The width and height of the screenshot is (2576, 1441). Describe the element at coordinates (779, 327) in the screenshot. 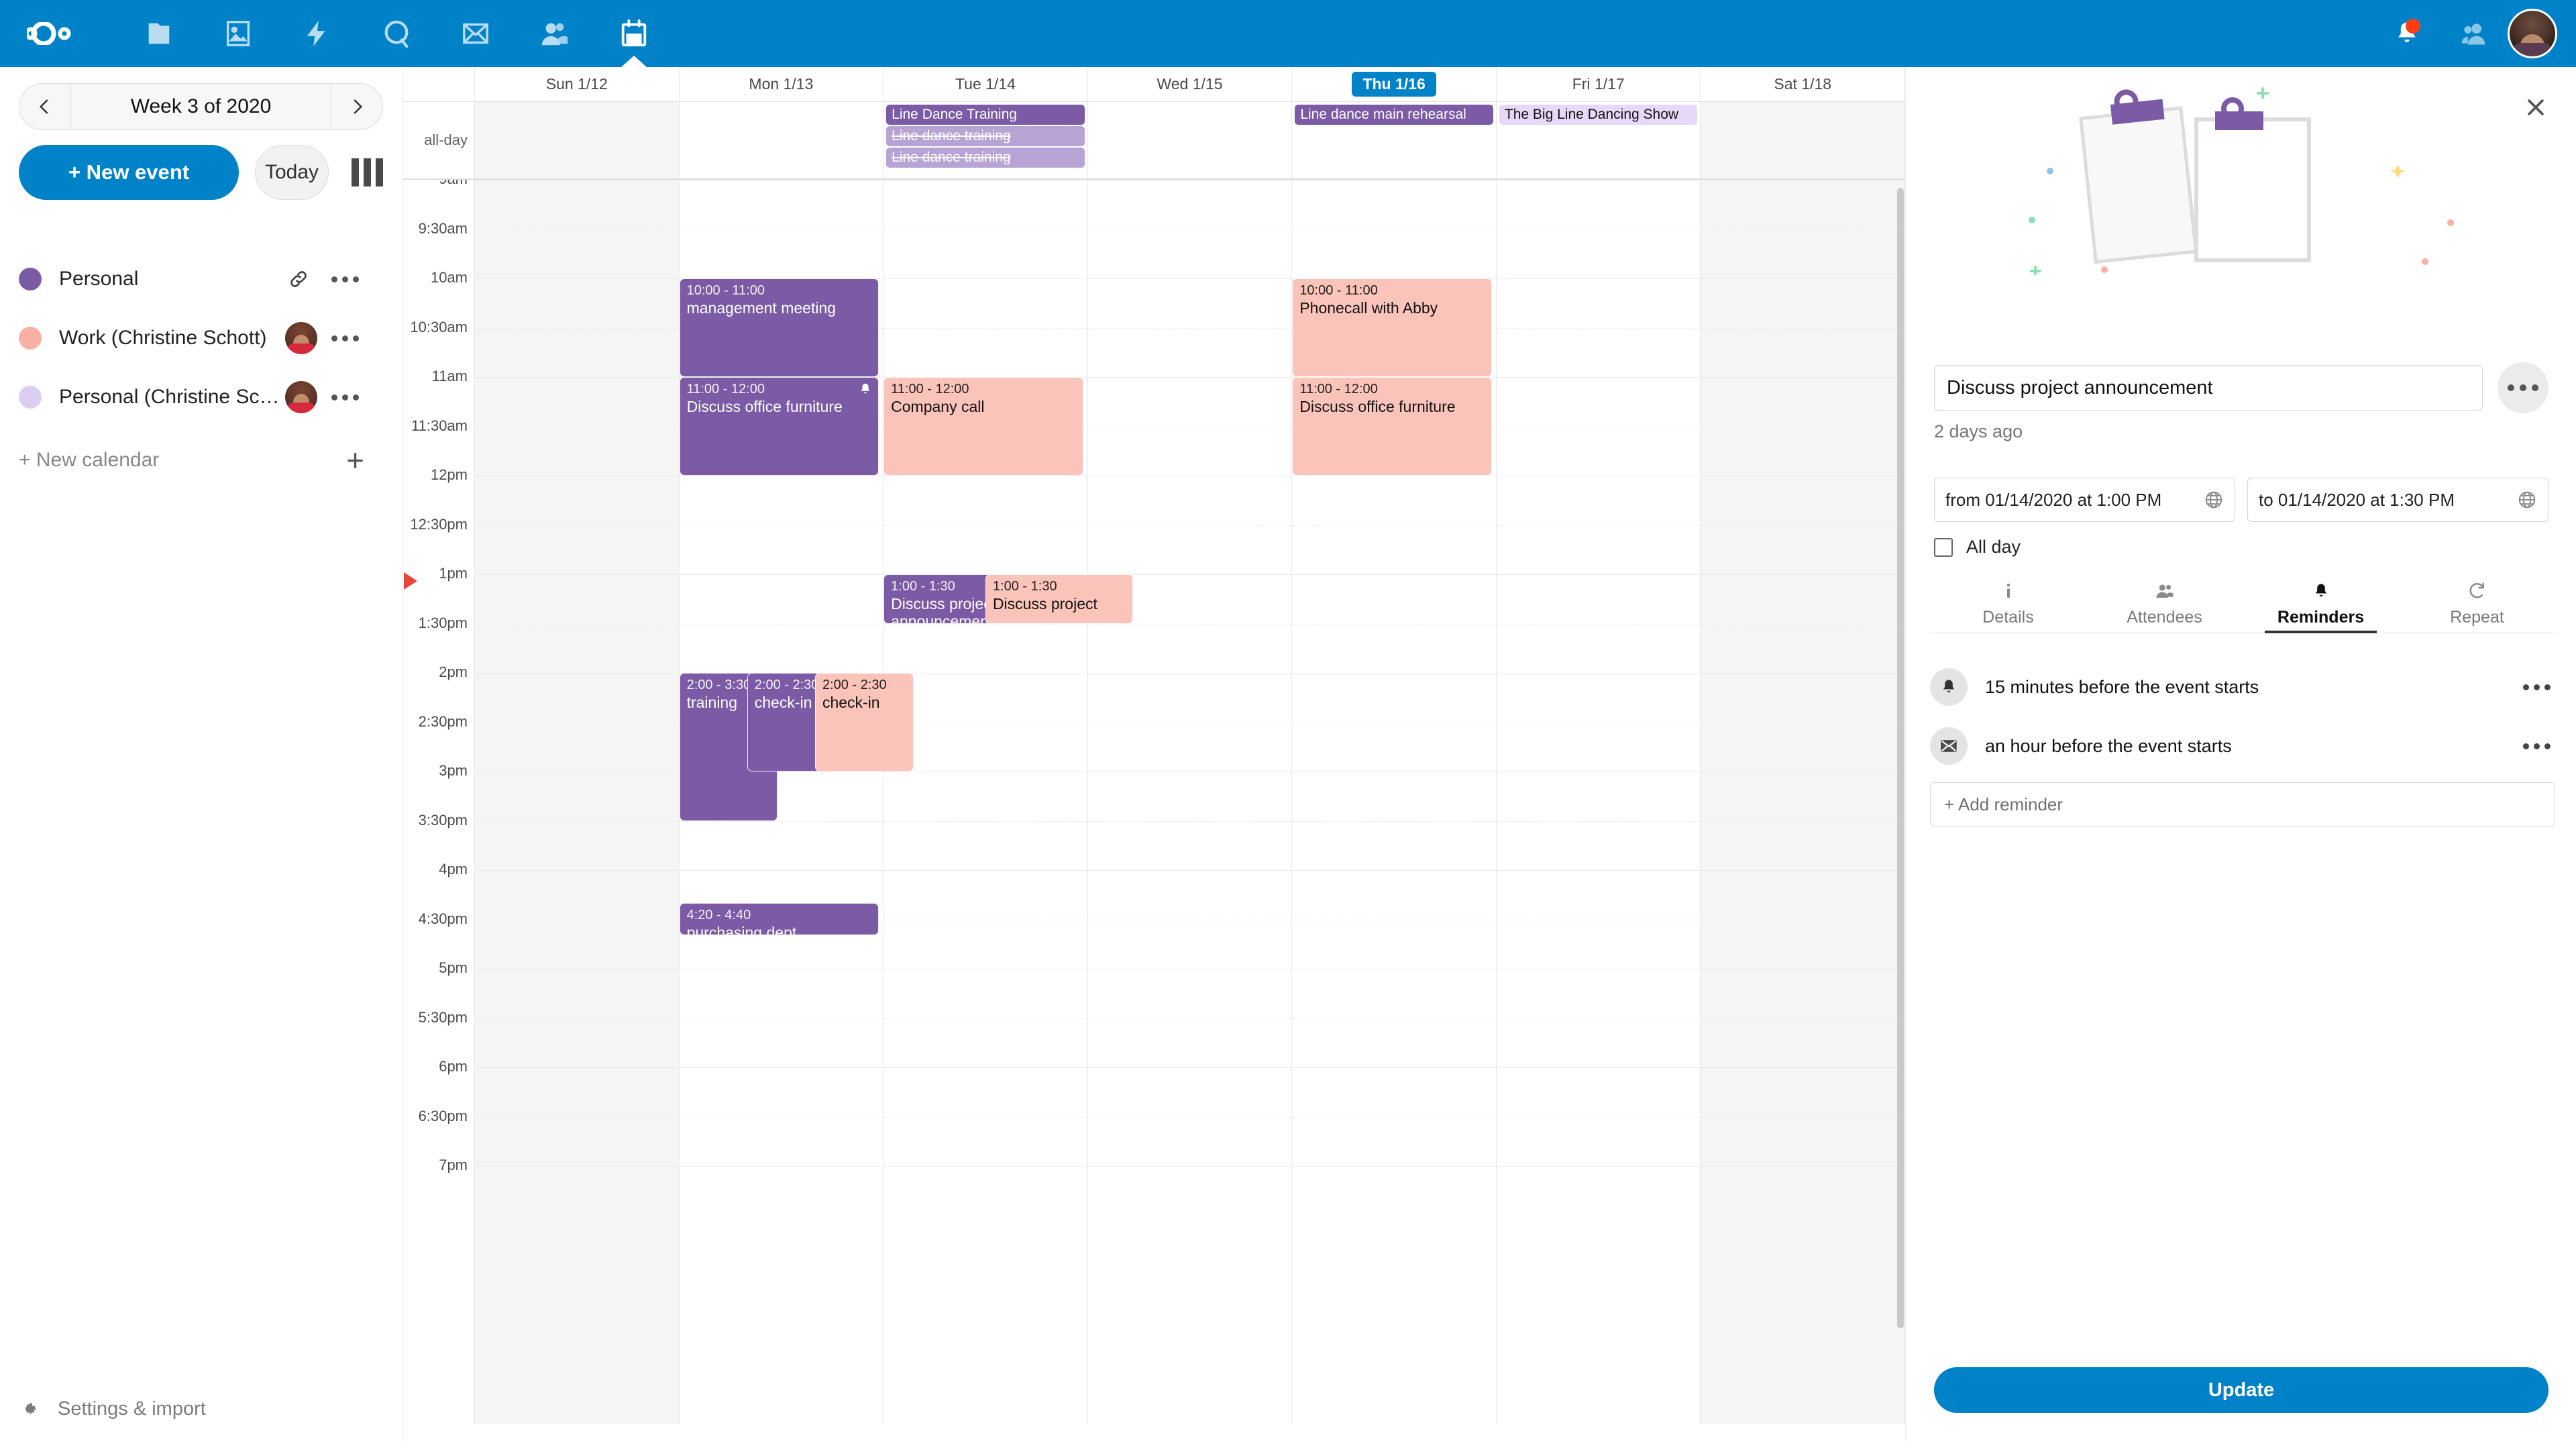

I see `calendar-event: 10:00 - 11:00 management meeting` at that location.